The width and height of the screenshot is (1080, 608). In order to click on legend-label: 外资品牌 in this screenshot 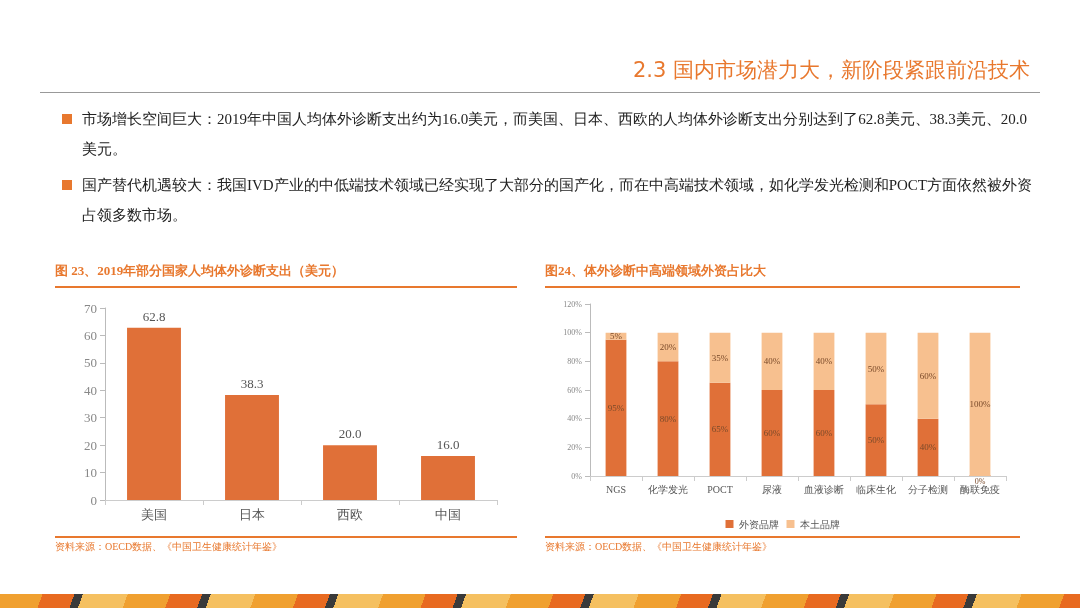, I will do `click(758, 524)`.